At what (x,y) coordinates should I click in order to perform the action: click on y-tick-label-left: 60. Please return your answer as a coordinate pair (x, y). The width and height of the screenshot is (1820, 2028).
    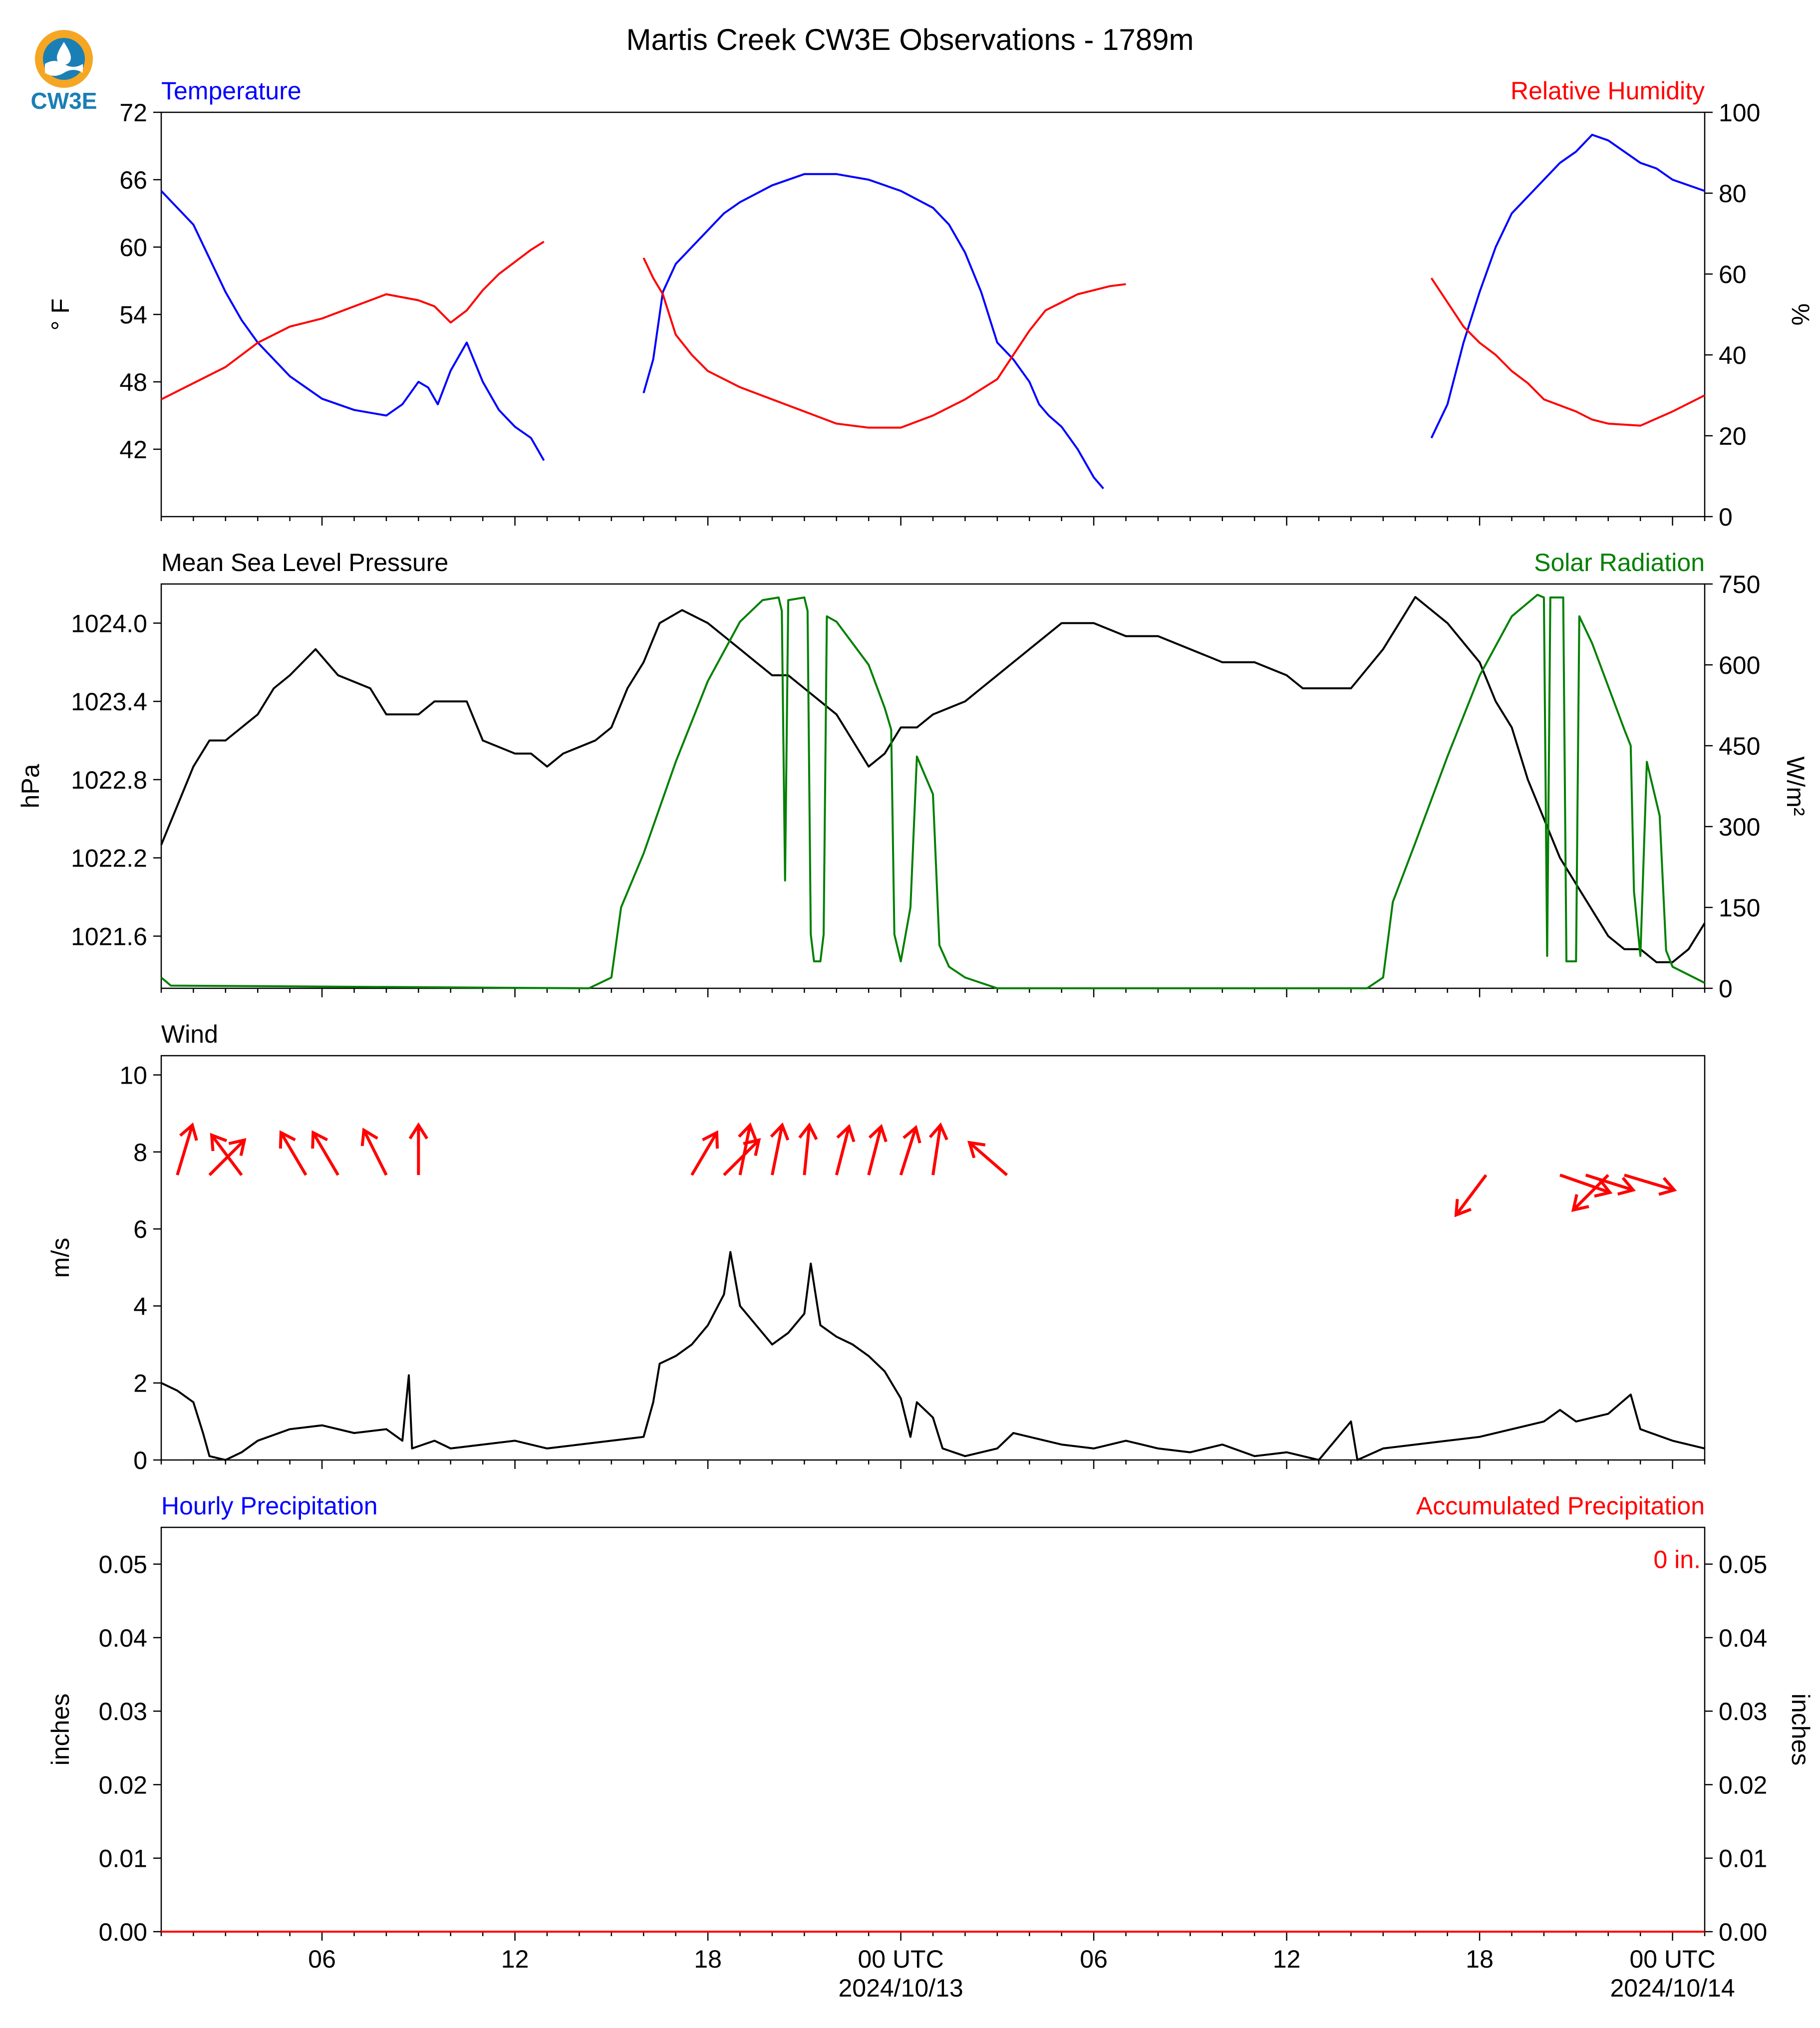
    Looking at the image, I should click on (133, 248).